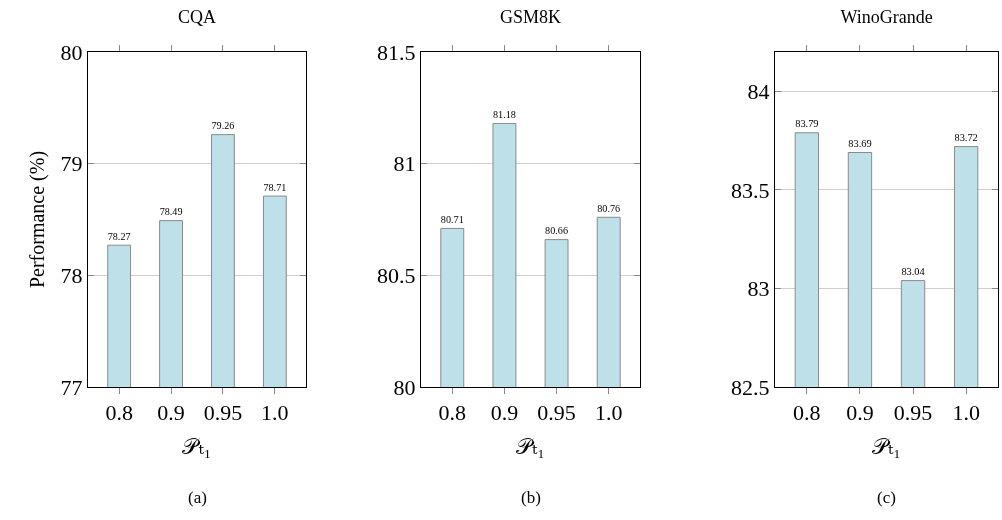 This screenshot has height=520, width=1002. Describe the element at coordinates (404, 164) in the screenshot. I see `y-tick-label: 81` at that location.